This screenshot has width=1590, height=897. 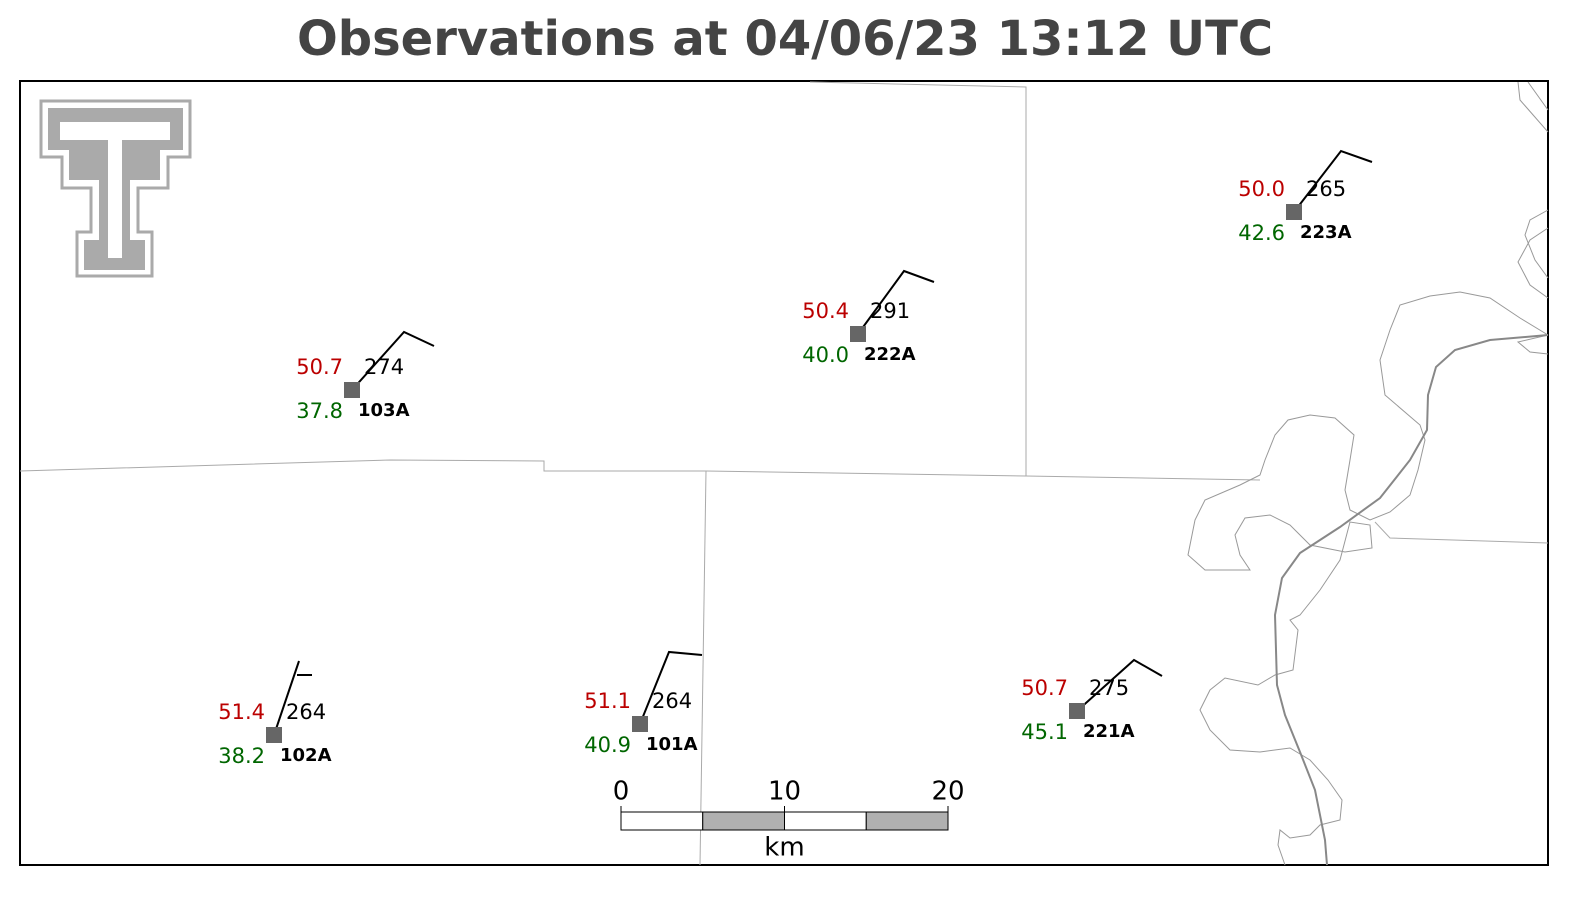 I want to click on logo-outline, so click(x=115, y=188).